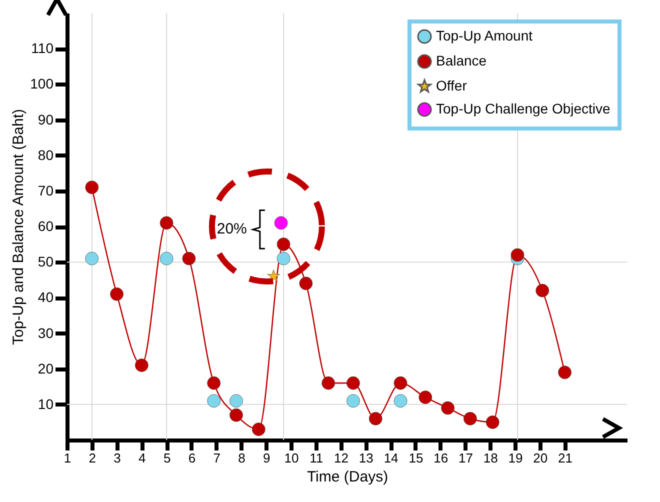 This screenshot has height=502, width=660. I want to click on y-tick-label: 10, so click(46, 404).